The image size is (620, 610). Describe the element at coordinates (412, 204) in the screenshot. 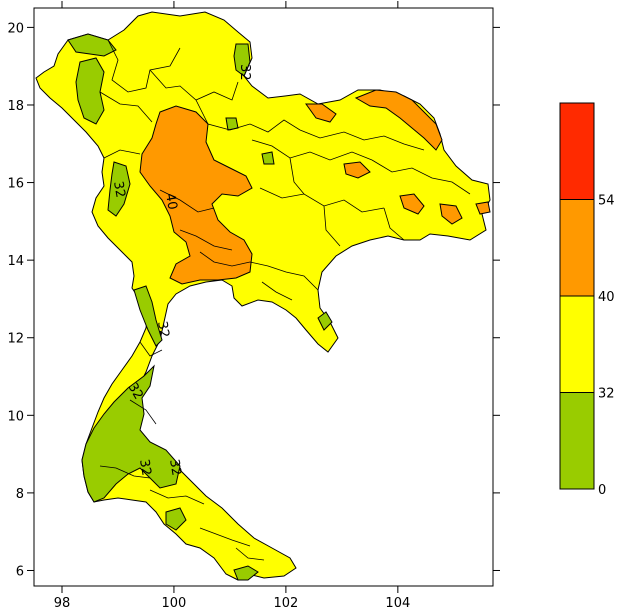

I see `orange-zone-east` at that location.